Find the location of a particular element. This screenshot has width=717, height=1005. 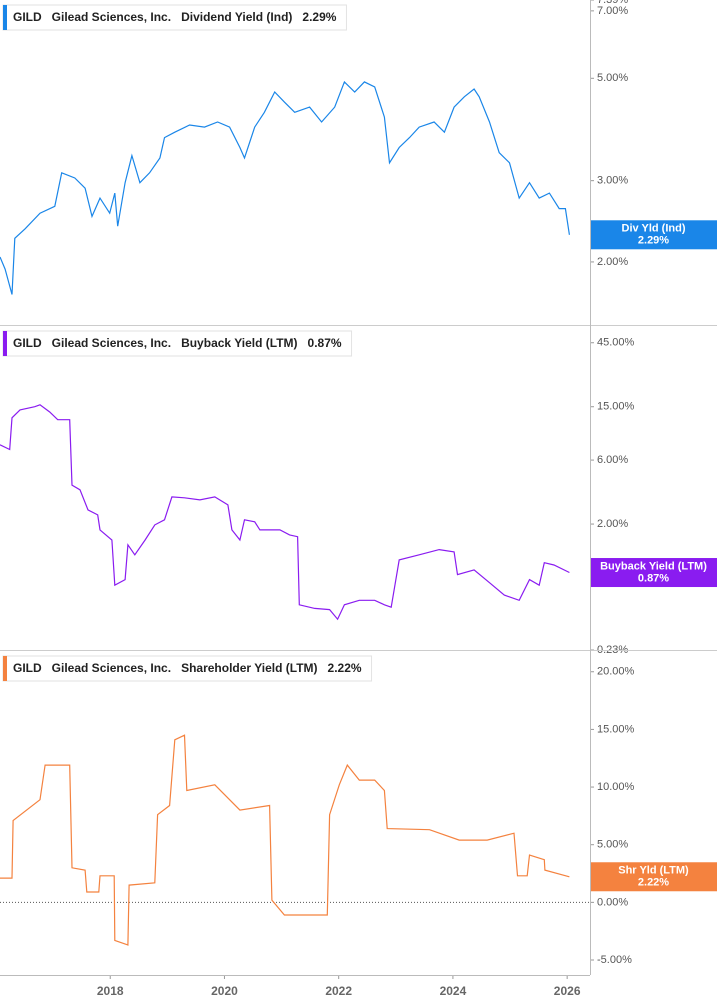

badge-label: Div Yld (Ind) is located at coordinates (654, 229).